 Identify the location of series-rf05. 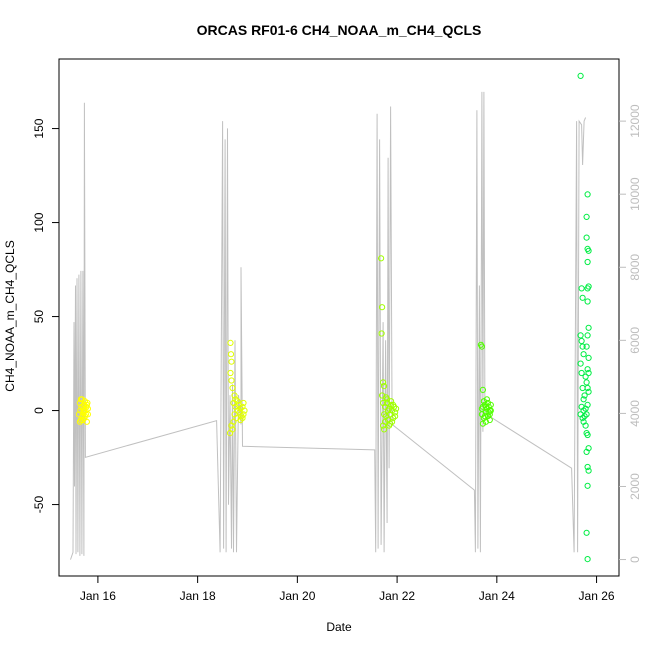
(584, 317).